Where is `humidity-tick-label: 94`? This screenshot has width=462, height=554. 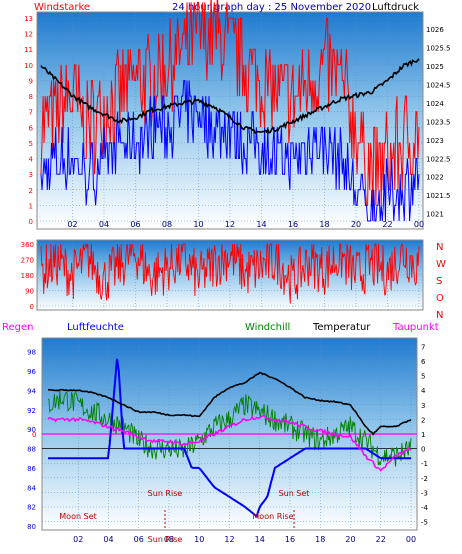
humidity-tick-label: 94 is located at coordinates (31, 391).